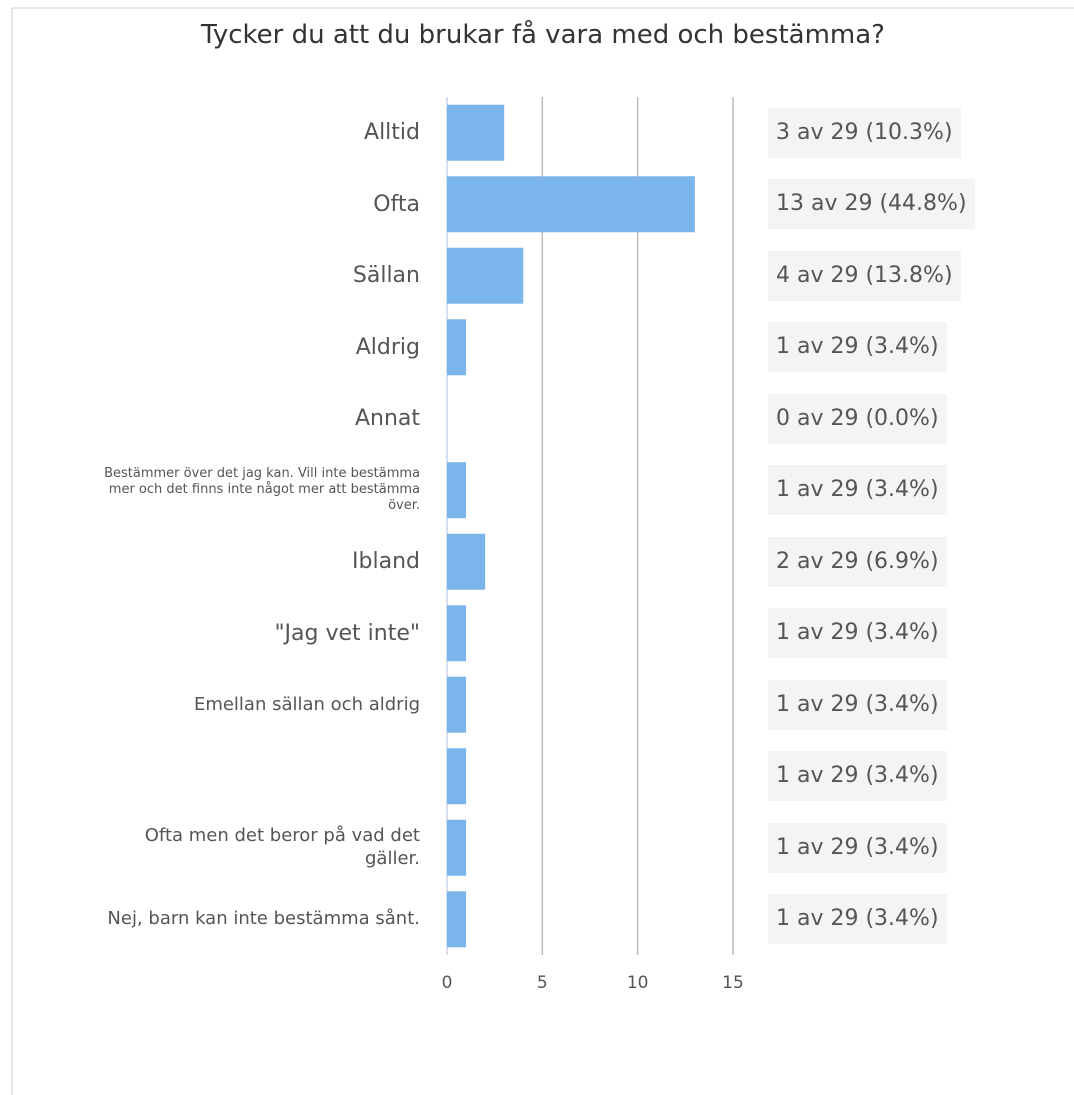 Image resolution: width=1074 pixels, height=1095 pixels. What do you see at coordinates (733, 983) in the screenshot?
I see `x-tick-label: 15` at bounding box center [733, 983].